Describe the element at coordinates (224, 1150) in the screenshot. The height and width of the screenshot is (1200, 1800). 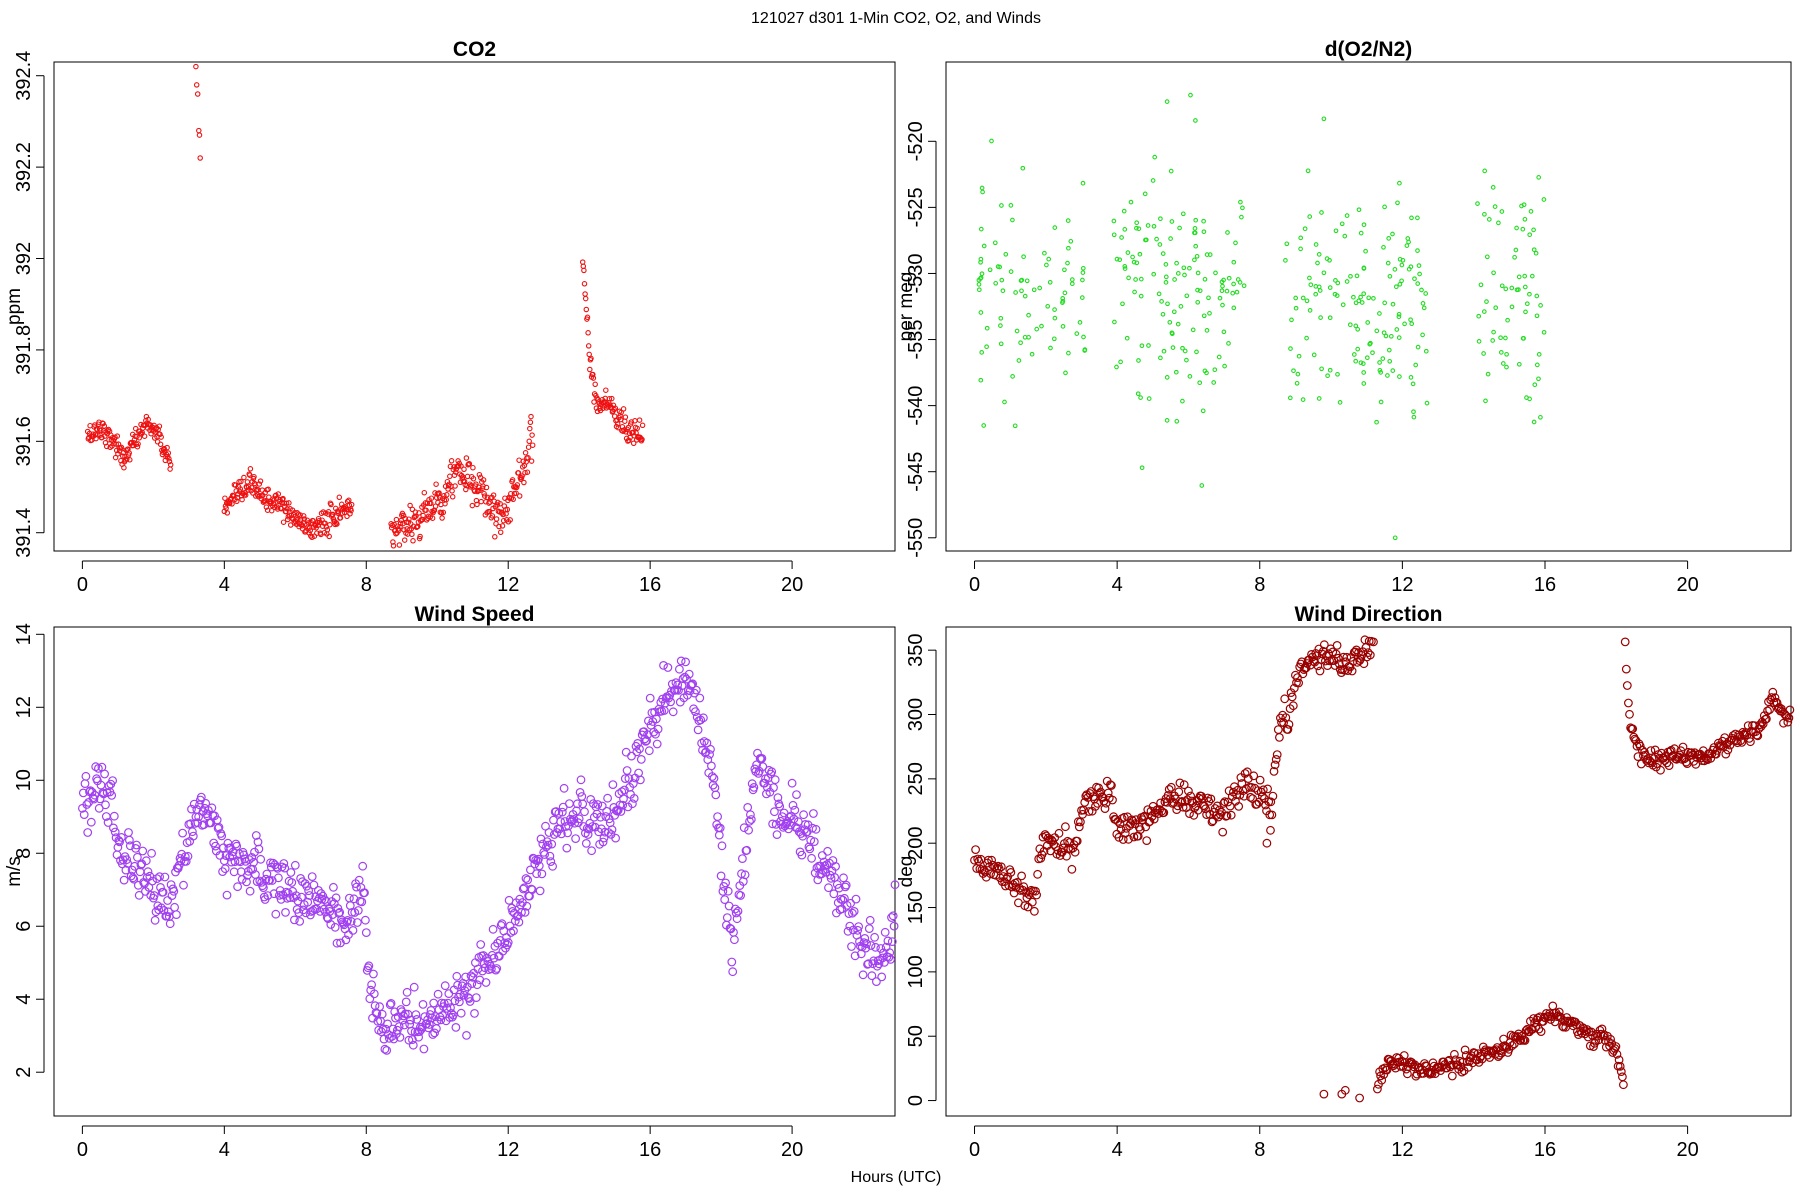
I see `wind-speed-x-tick-label: 4` at that location.